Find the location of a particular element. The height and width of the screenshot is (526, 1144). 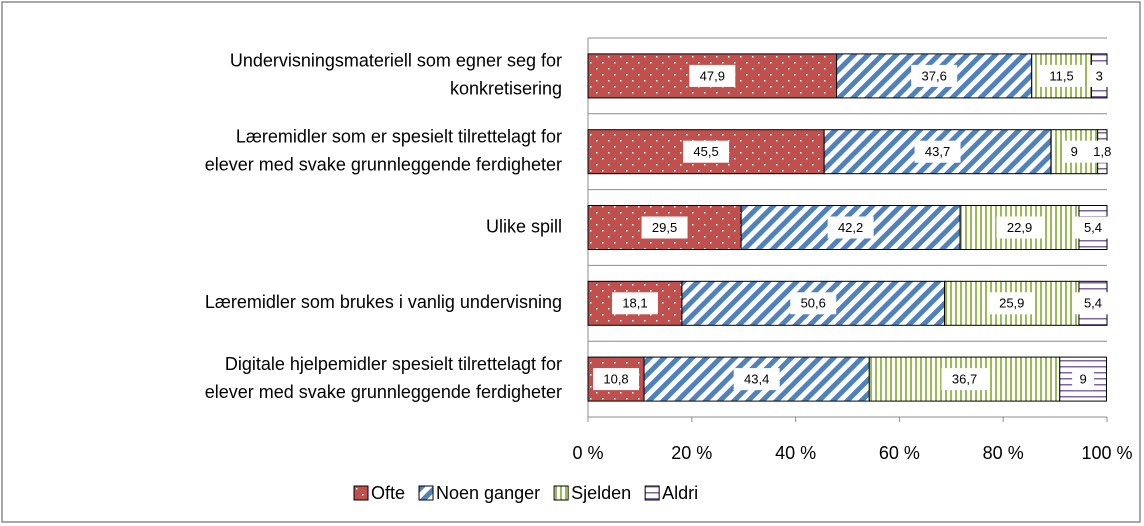

value-label: 45,5 is located at coordinates (705, 151).